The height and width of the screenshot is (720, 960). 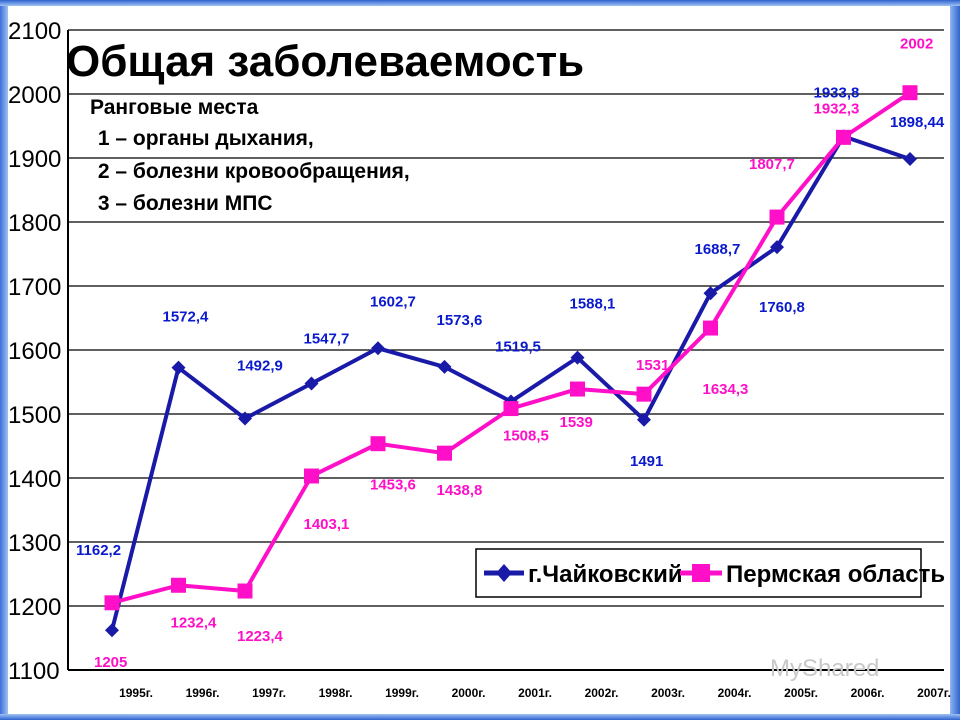 I want to click on watermark-logo: MyShared, so click(x=825, y=668).